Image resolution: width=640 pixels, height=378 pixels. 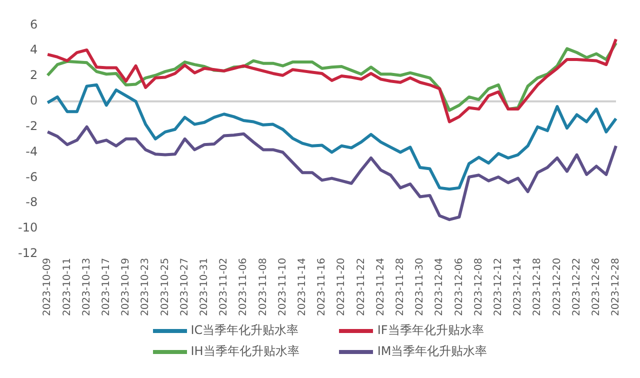 I want to click on x-tick-label: 2023-11-02, so click(x=224, y=287).